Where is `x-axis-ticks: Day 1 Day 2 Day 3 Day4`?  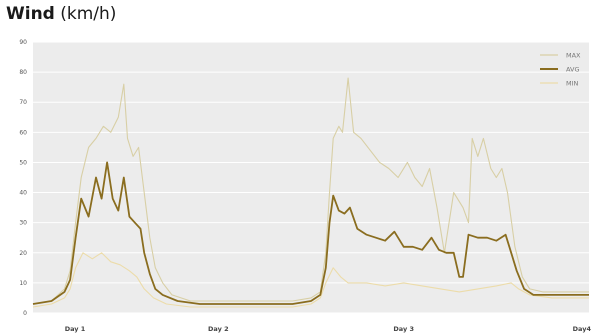
x-axis-ticks: Day 1 Day 2 Day 3 Day4 is located at coordinates (328, 329).